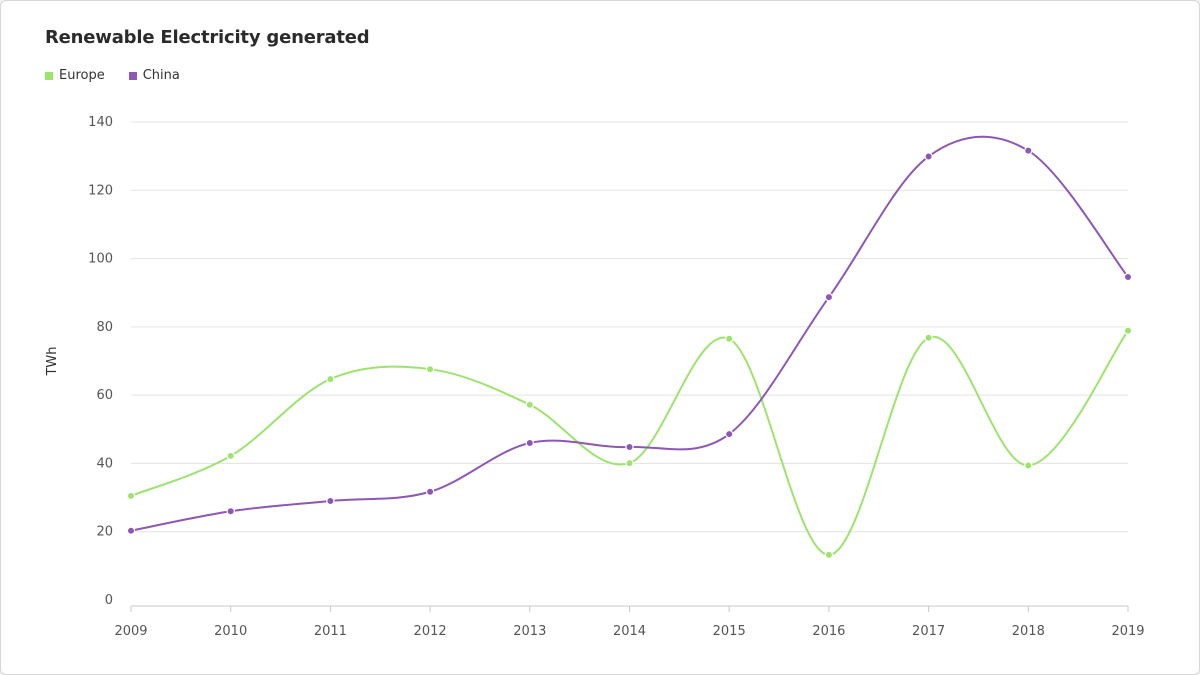 This screenshot has height=675, width=1200. Describe the element at coordinates (130, 631) in the screenshot. I see `x-tick-label: 2009` at that location.